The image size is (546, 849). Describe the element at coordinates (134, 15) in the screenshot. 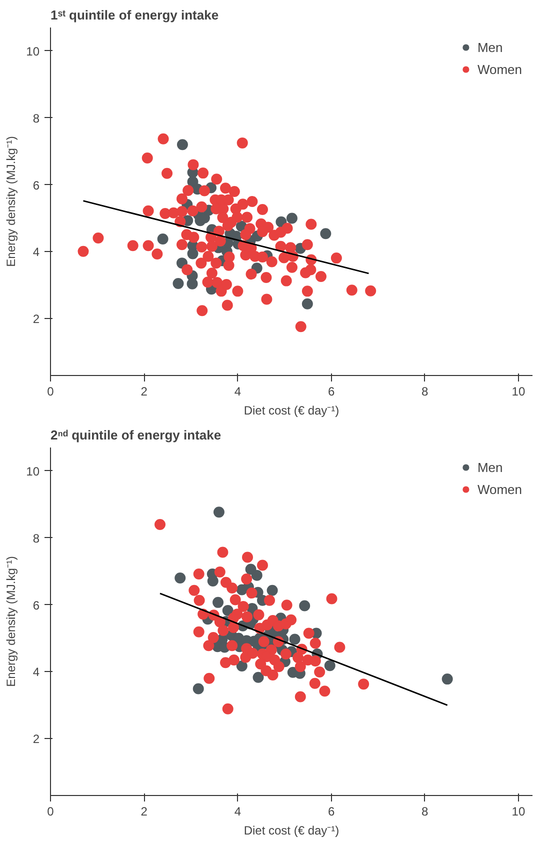

I see `chart-title: 1ˢᵗ quintile of energy intake` at that location.